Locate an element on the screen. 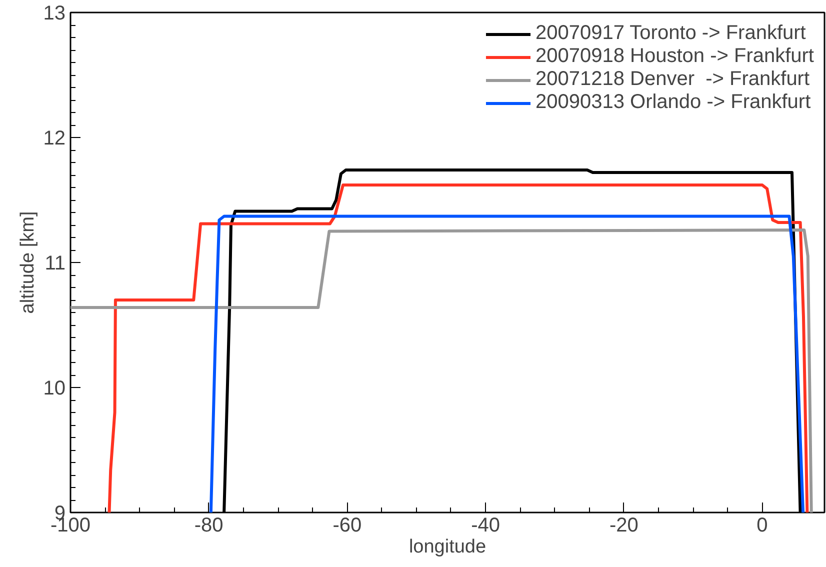  x-tick-label: 0 is located at coordinates (762, 525).